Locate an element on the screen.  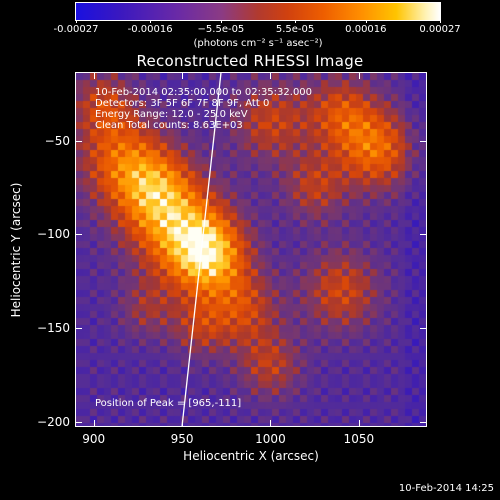
x-tick-label: 950 is located at coordinates (182, 439).